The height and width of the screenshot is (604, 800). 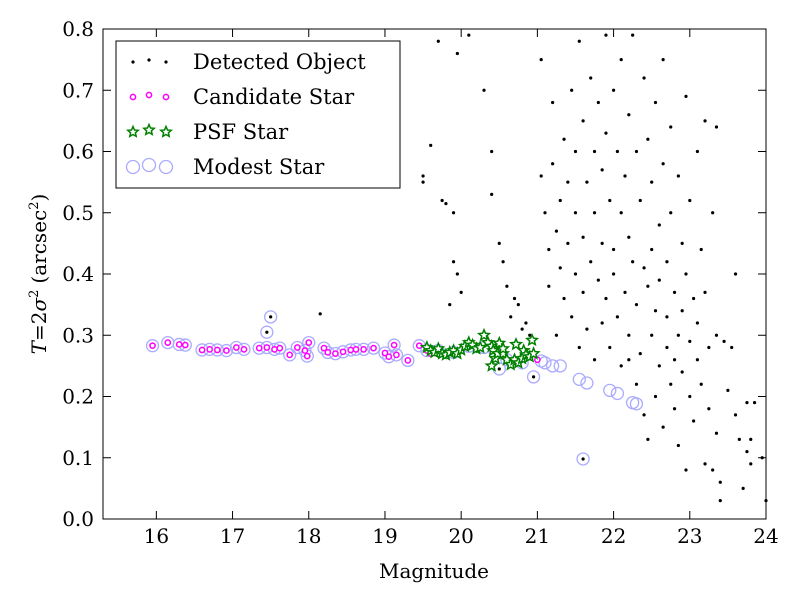 What do you see at coordinates (156, 536) in the screenshot?
I see `x-tick-label: 16` at bounding box center [156, 536].